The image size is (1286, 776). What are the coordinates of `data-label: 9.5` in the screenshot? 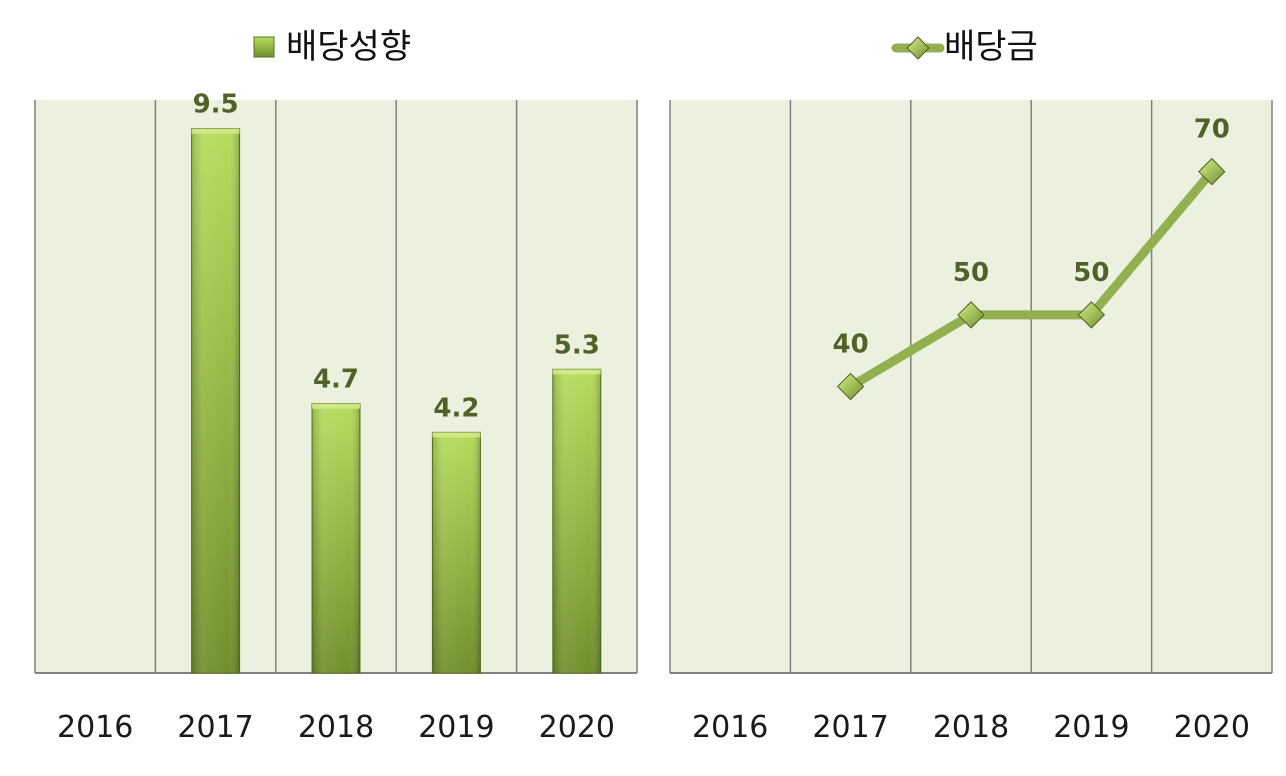 It's located at (216, 105).